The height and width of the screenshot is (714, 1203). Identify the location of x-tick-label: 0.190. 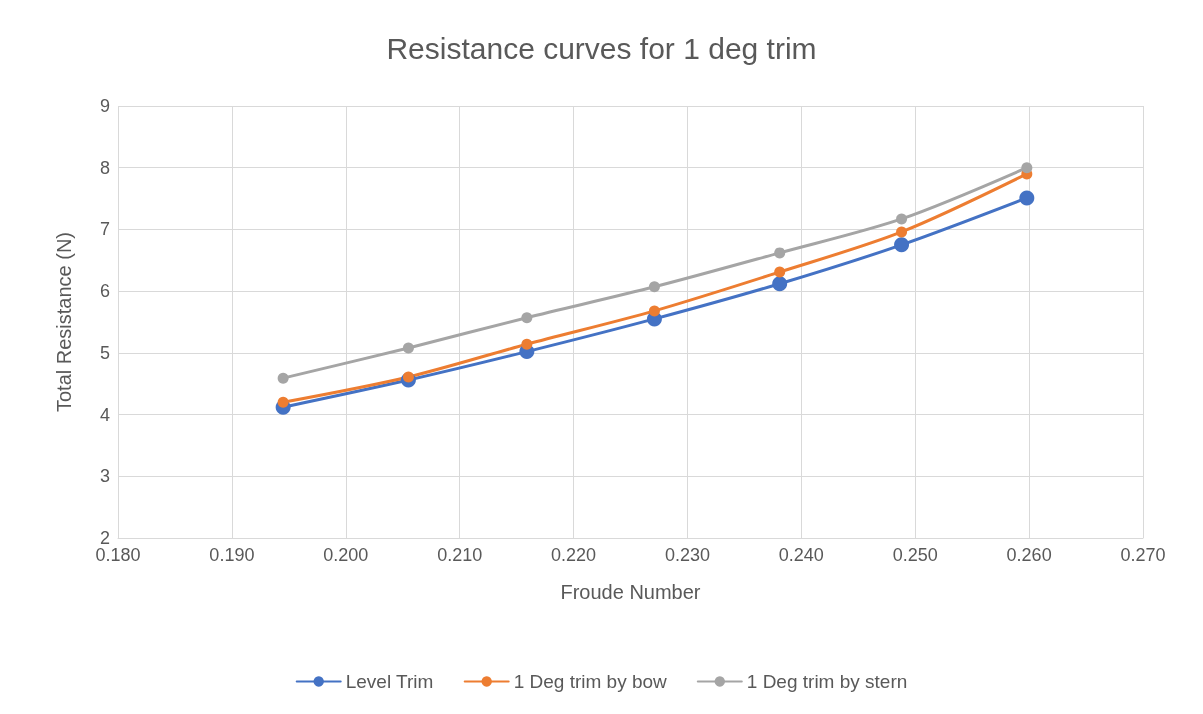
(232, 555).